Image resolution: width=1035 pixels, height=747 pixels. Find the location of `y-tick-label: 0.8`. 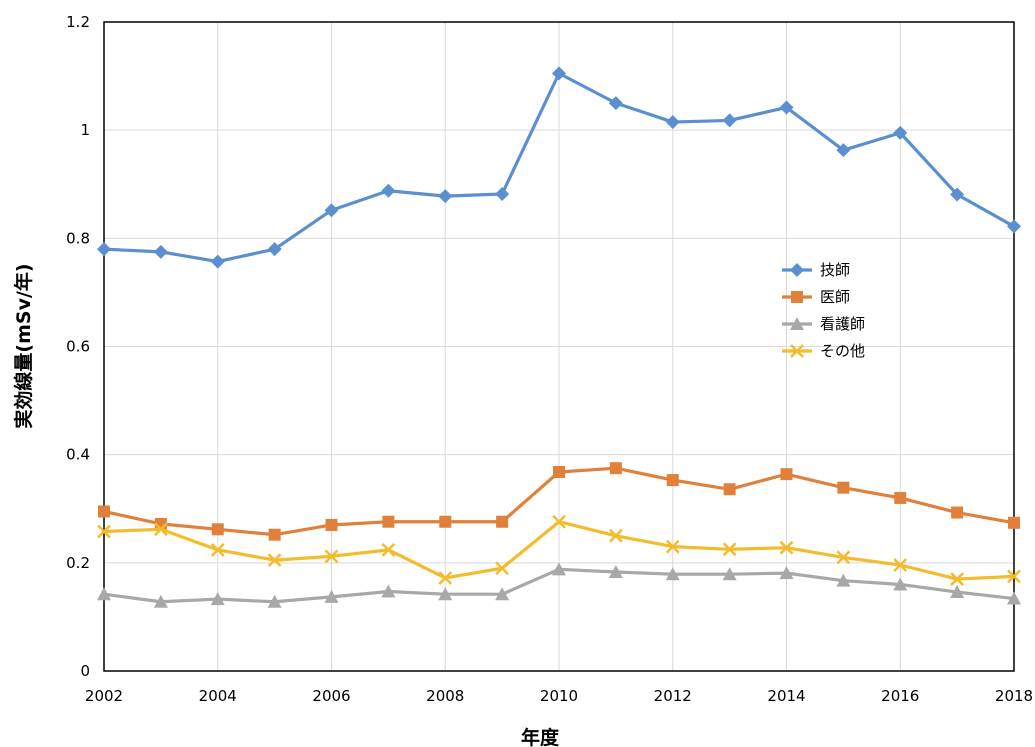

y-tick-label: 0.8 is located at coordinates (78, 238).